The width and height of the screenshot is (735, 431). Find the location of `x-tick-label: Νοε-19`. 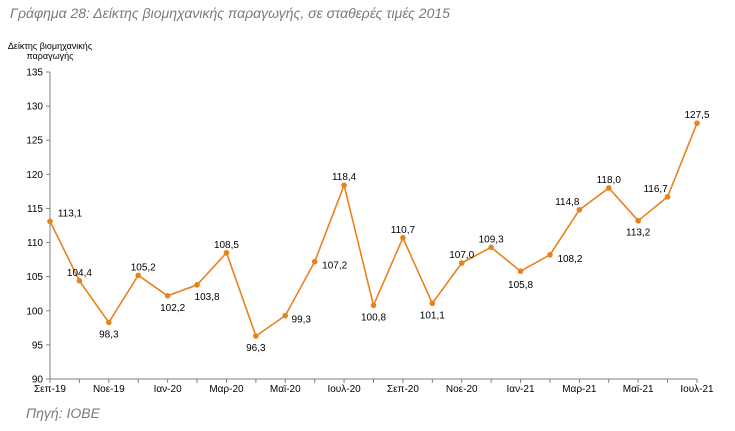

x-tick-label: Νοε-19 is located at coordinates (109, 389).